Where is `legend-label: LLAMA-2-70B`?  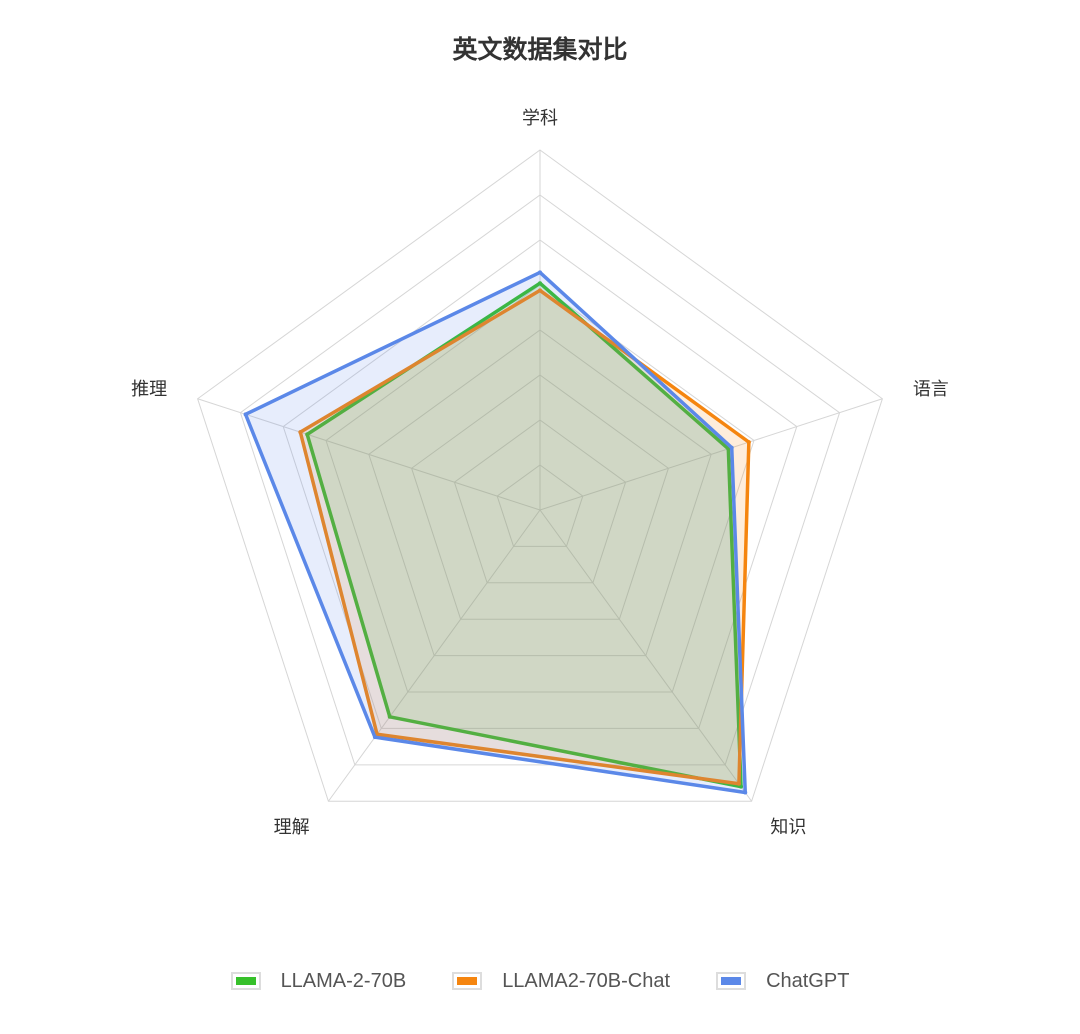 legend-label: LLAMA-2-70B is located at coordinates (343, 980).